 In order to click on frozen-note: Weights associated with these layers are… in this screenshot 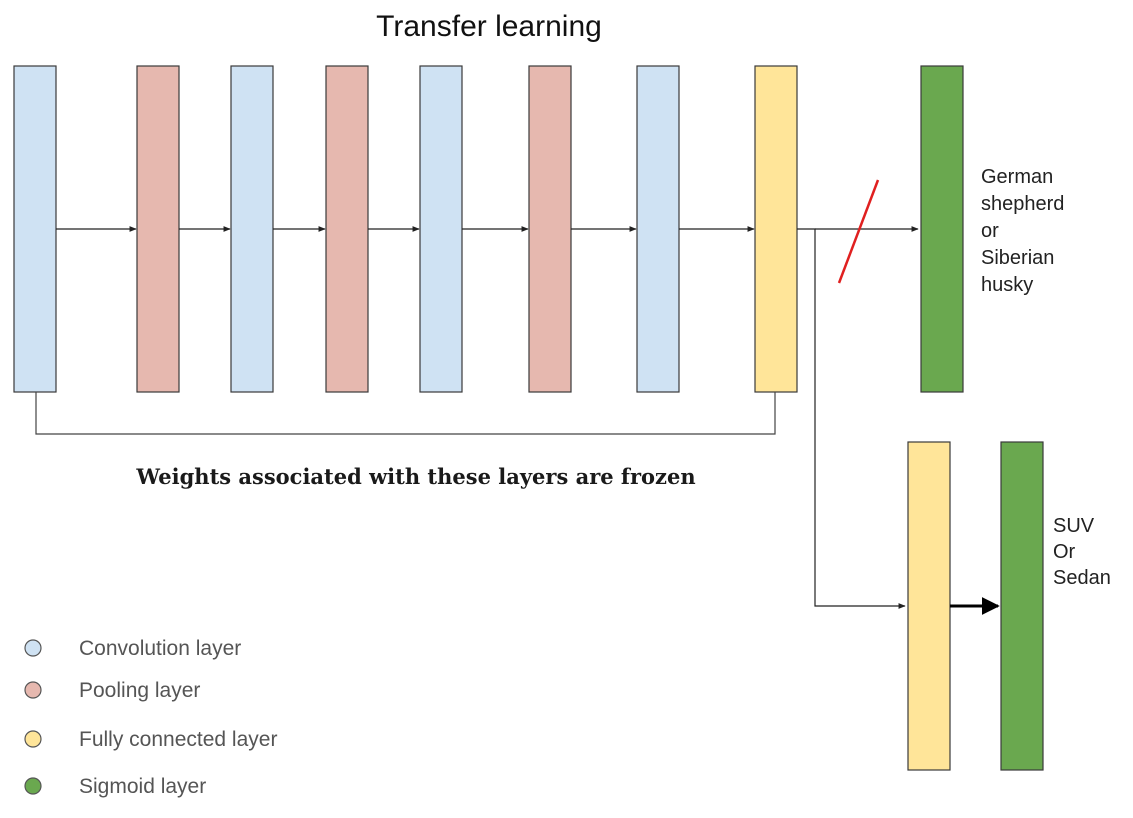, I will do `click(415, 476)`.